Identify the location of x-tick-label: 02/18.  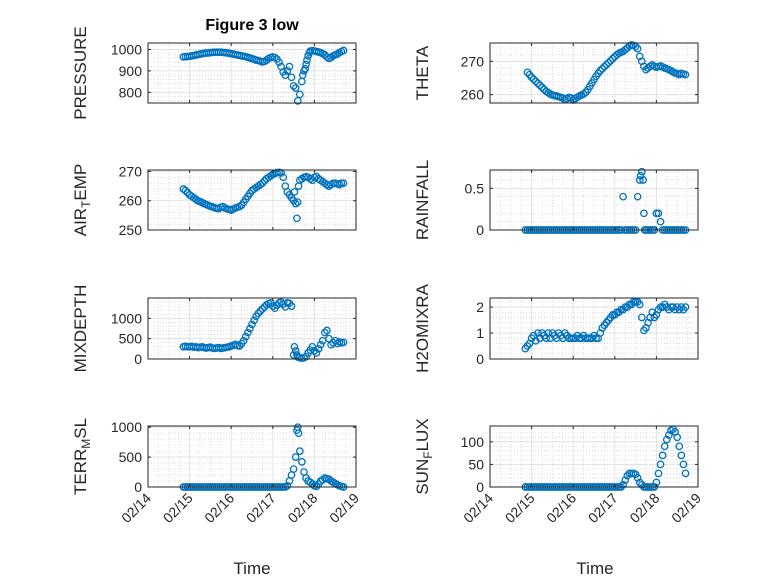
(644, 508).